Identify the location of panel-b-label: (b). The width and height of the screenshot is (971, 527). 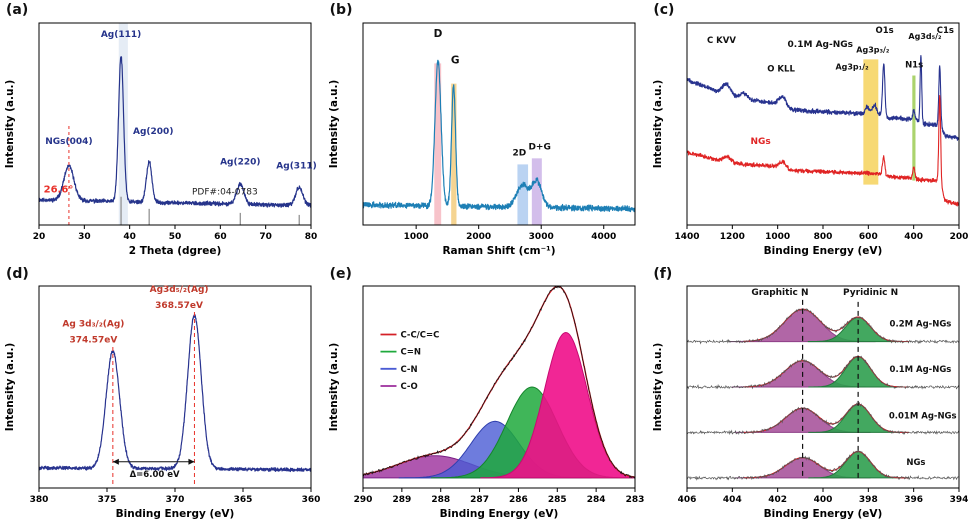
(341, 10).